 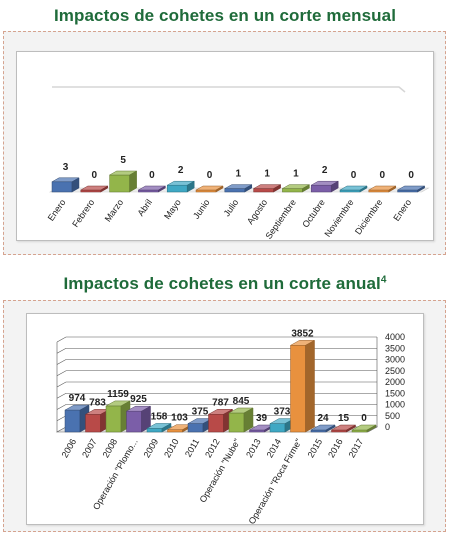 I want to click on annual-value-label-15: 0, so click(x=364, y=418).